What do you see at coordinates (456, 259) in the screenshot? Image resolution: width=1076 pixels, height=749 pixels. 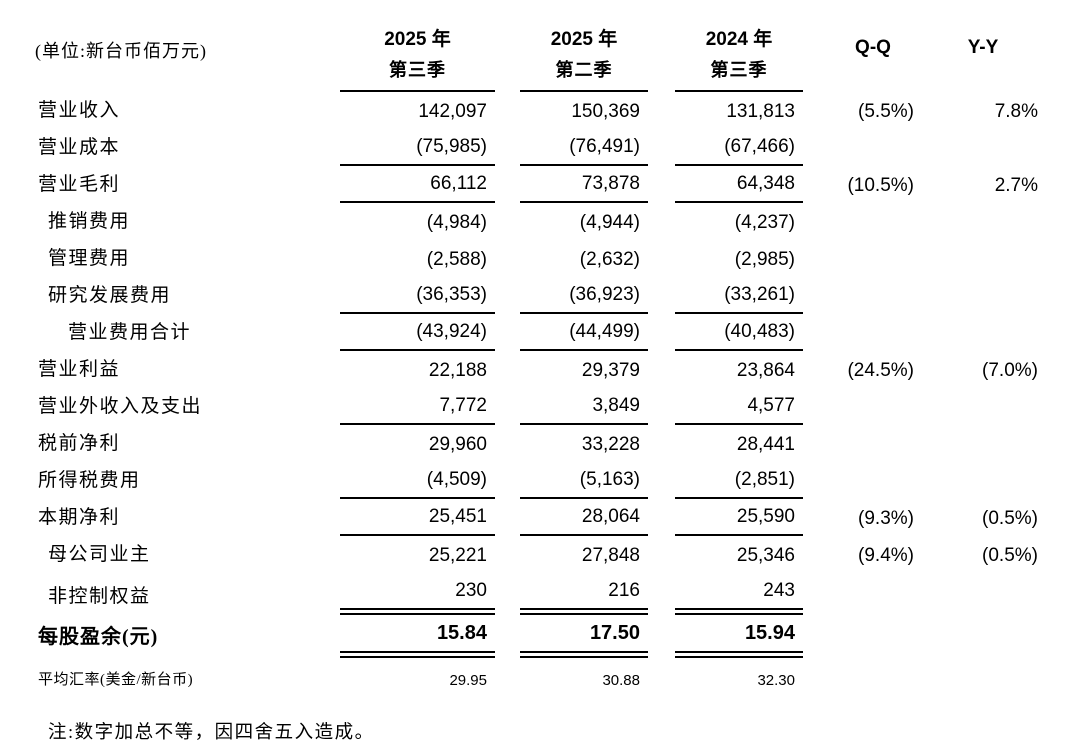 I see `value-2025q3: (2,588)` at bounding box center [456, 259].